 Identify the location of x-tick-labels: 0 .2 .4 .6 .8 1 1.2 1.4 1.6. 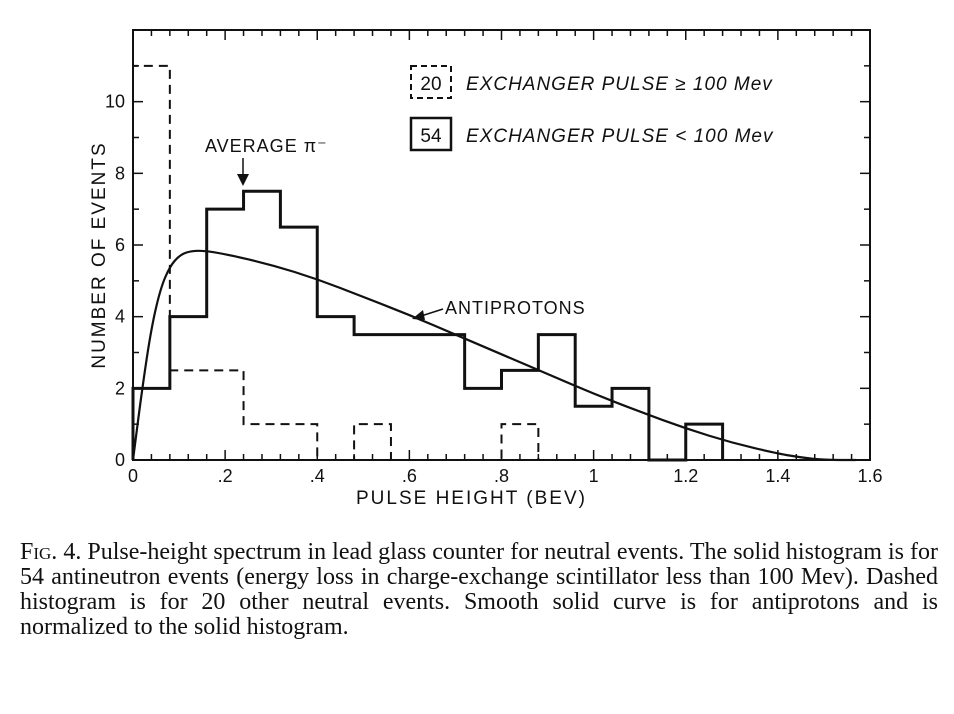
(505, 476).